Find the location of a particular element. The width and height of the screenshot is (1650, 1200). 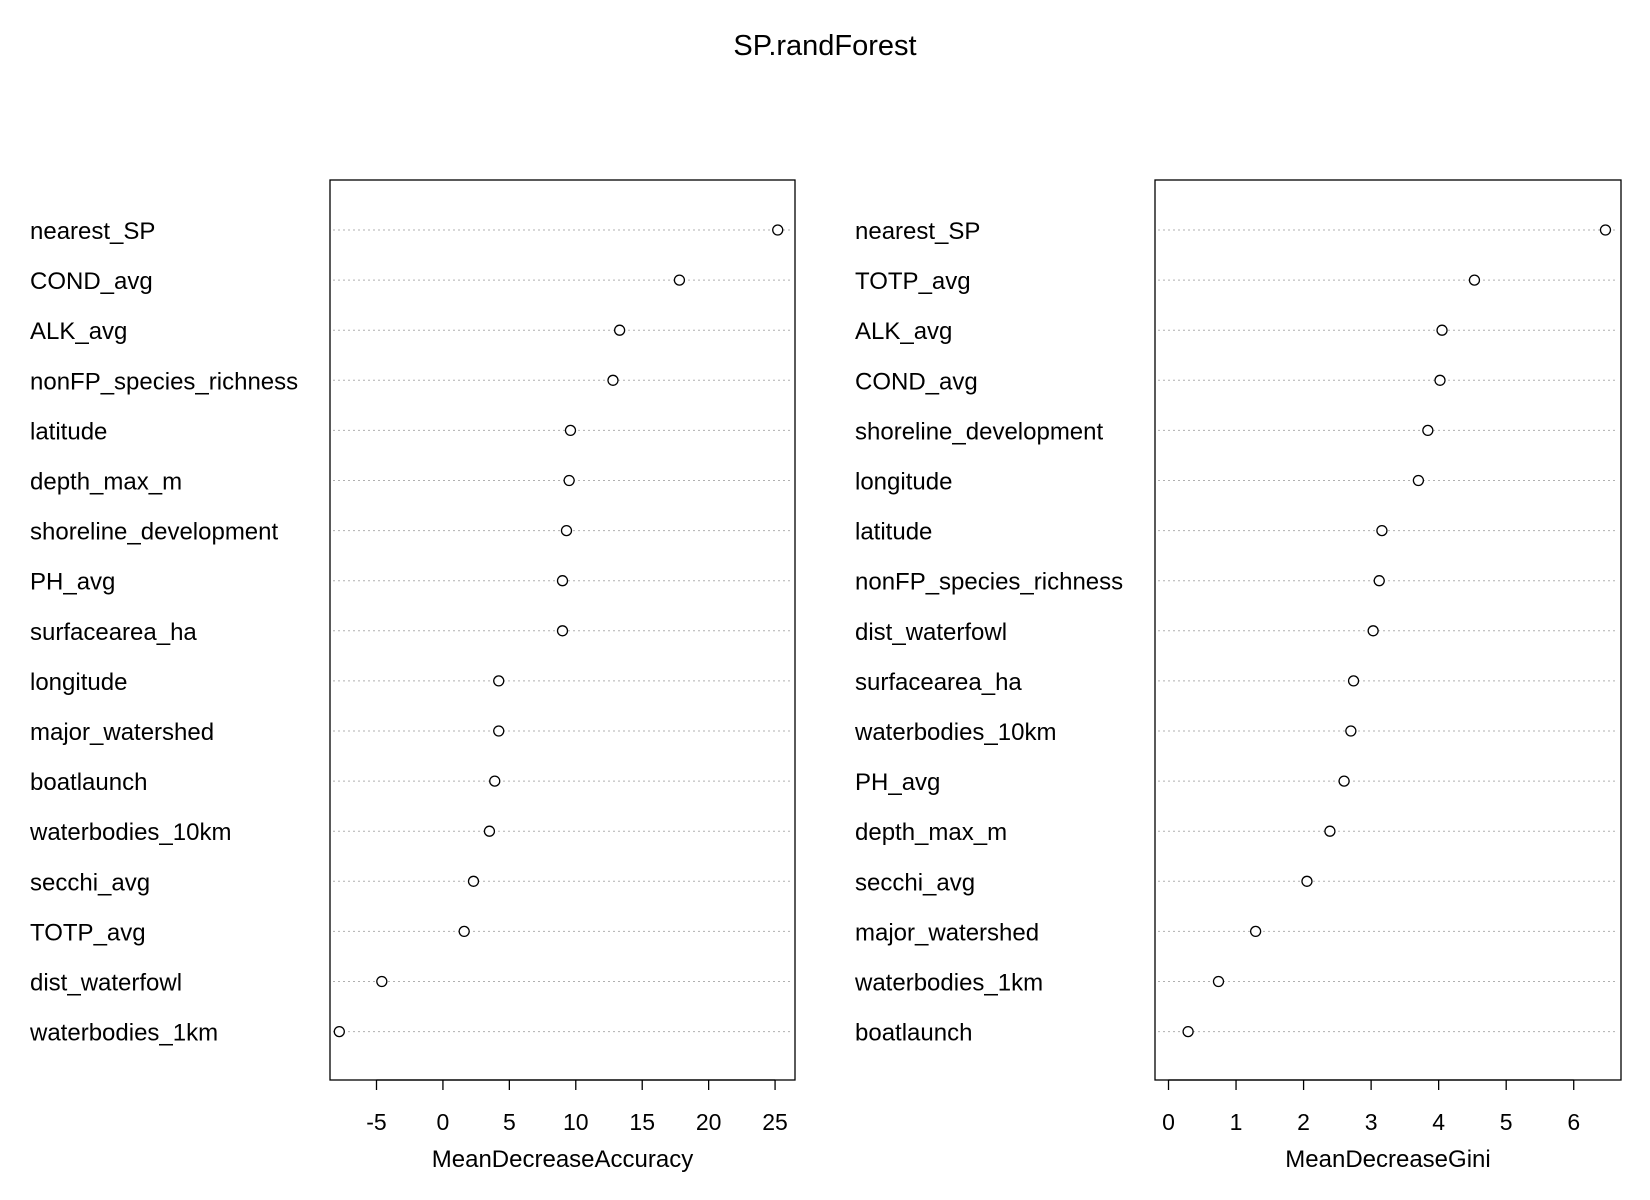

x-tick-label: 20 is located at coordinates (709, 1122).